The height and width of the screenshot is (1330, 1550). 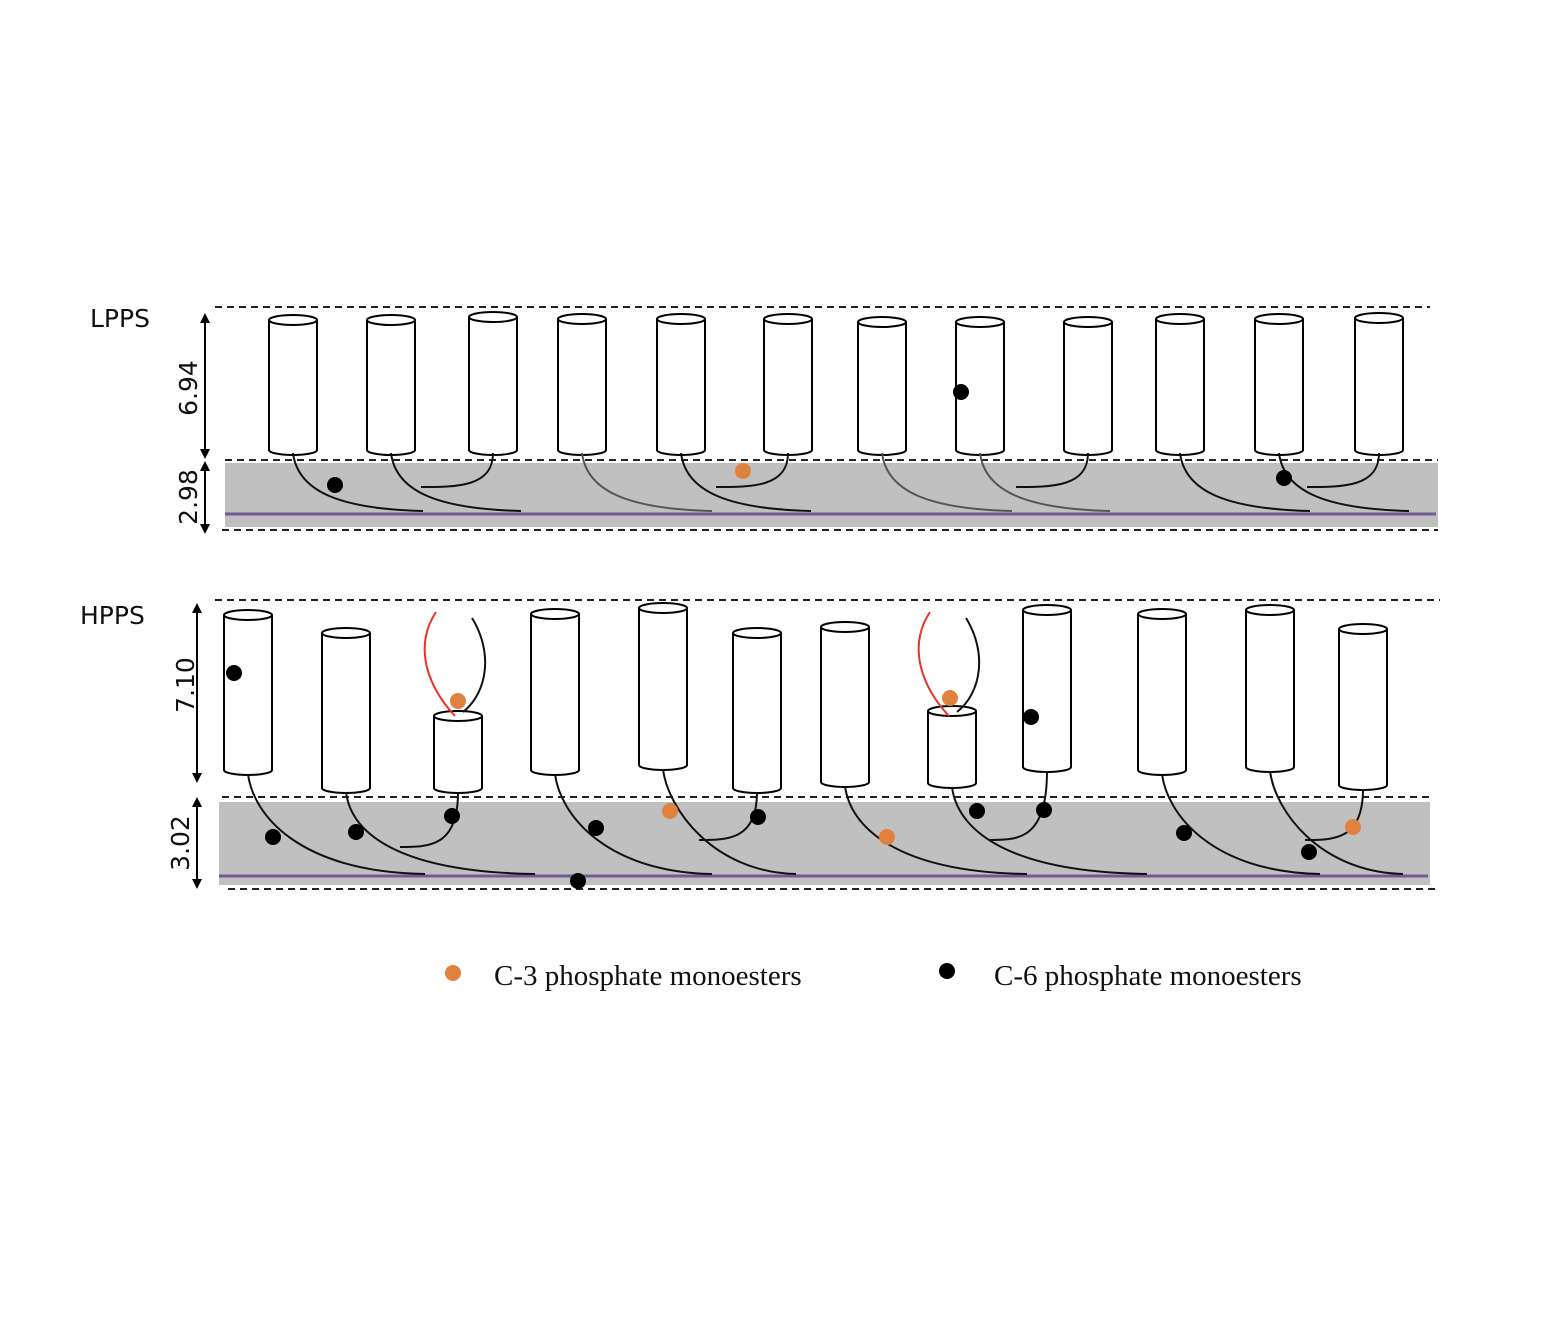 What do you see at coordinates (197, 608) in the screenshot?
I see `hpps-upper-arrow-head-top` at bounding box center [197, 608].